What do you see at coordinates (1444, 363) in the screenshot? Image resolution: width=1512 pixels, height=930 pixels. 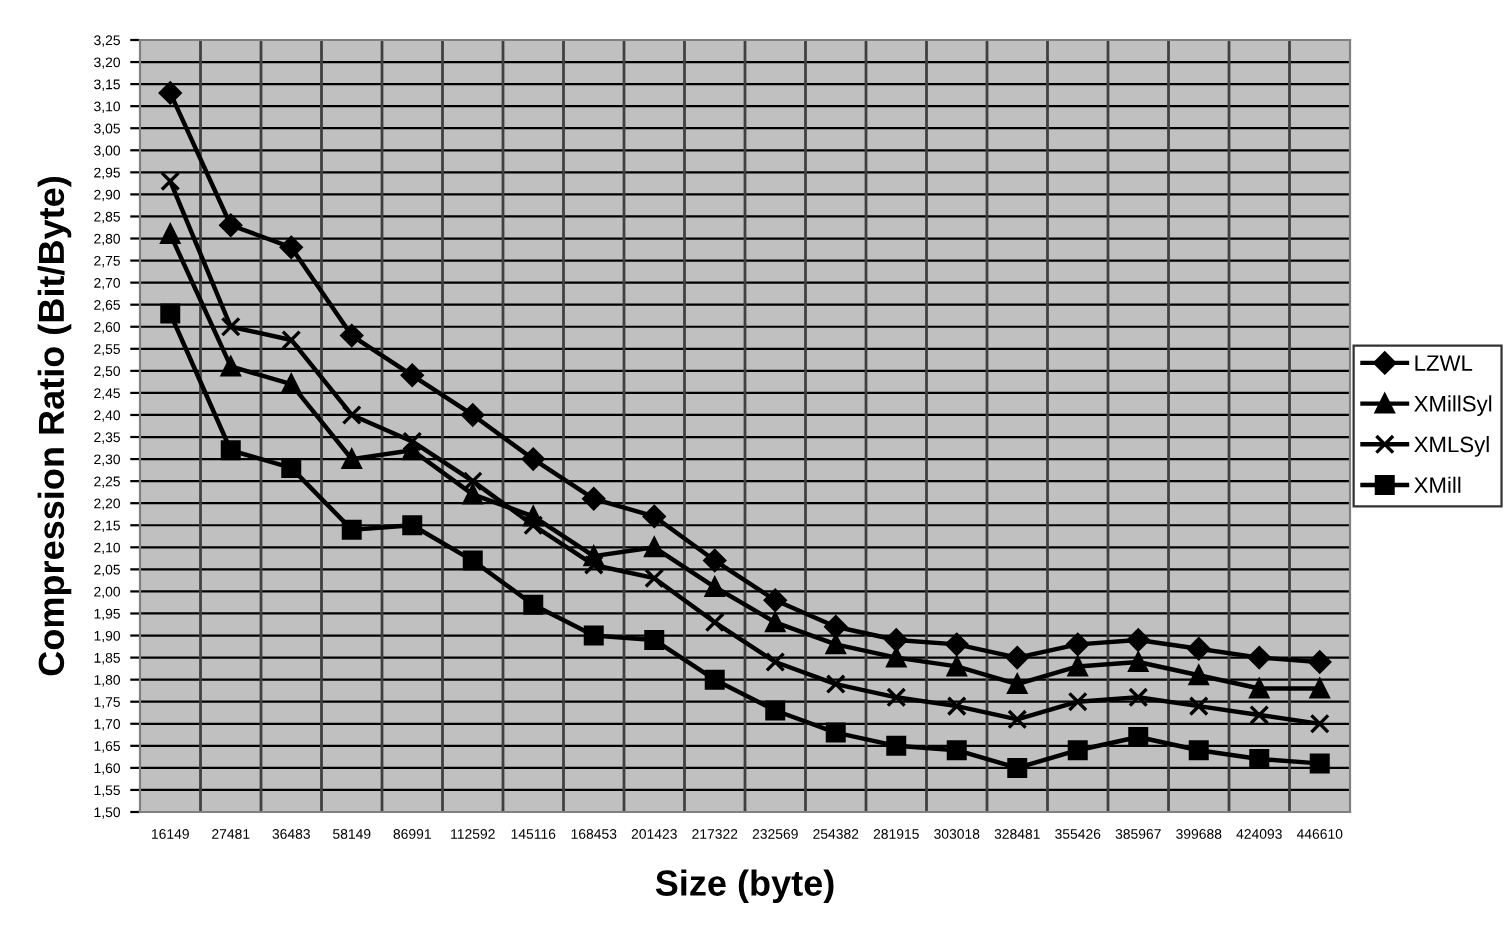 I see `legend-label: LZWL` at bounding box center [1444, 363].